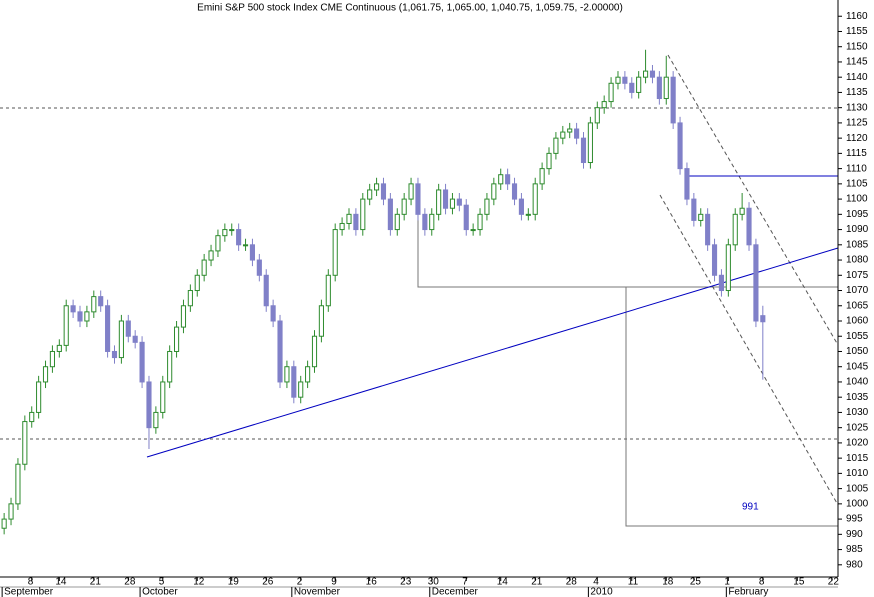  I want to click on y-tick-label: 1040, so click(857, 382).